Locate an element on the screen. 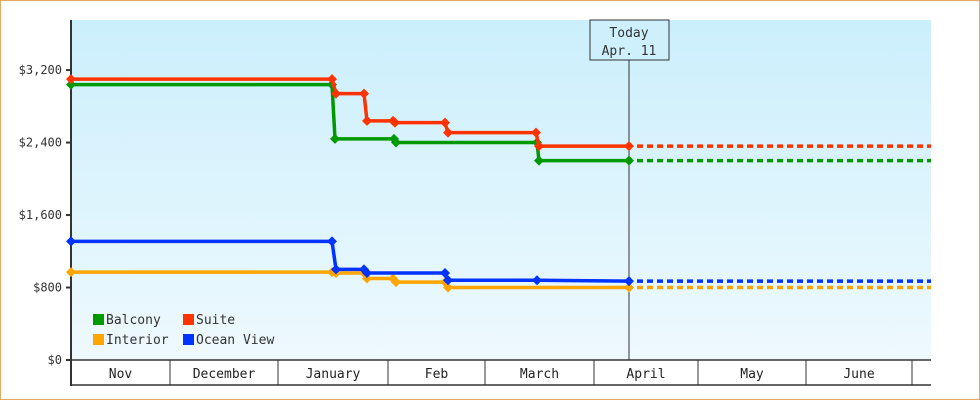  month-label: December is located at coordinates (224, 374).